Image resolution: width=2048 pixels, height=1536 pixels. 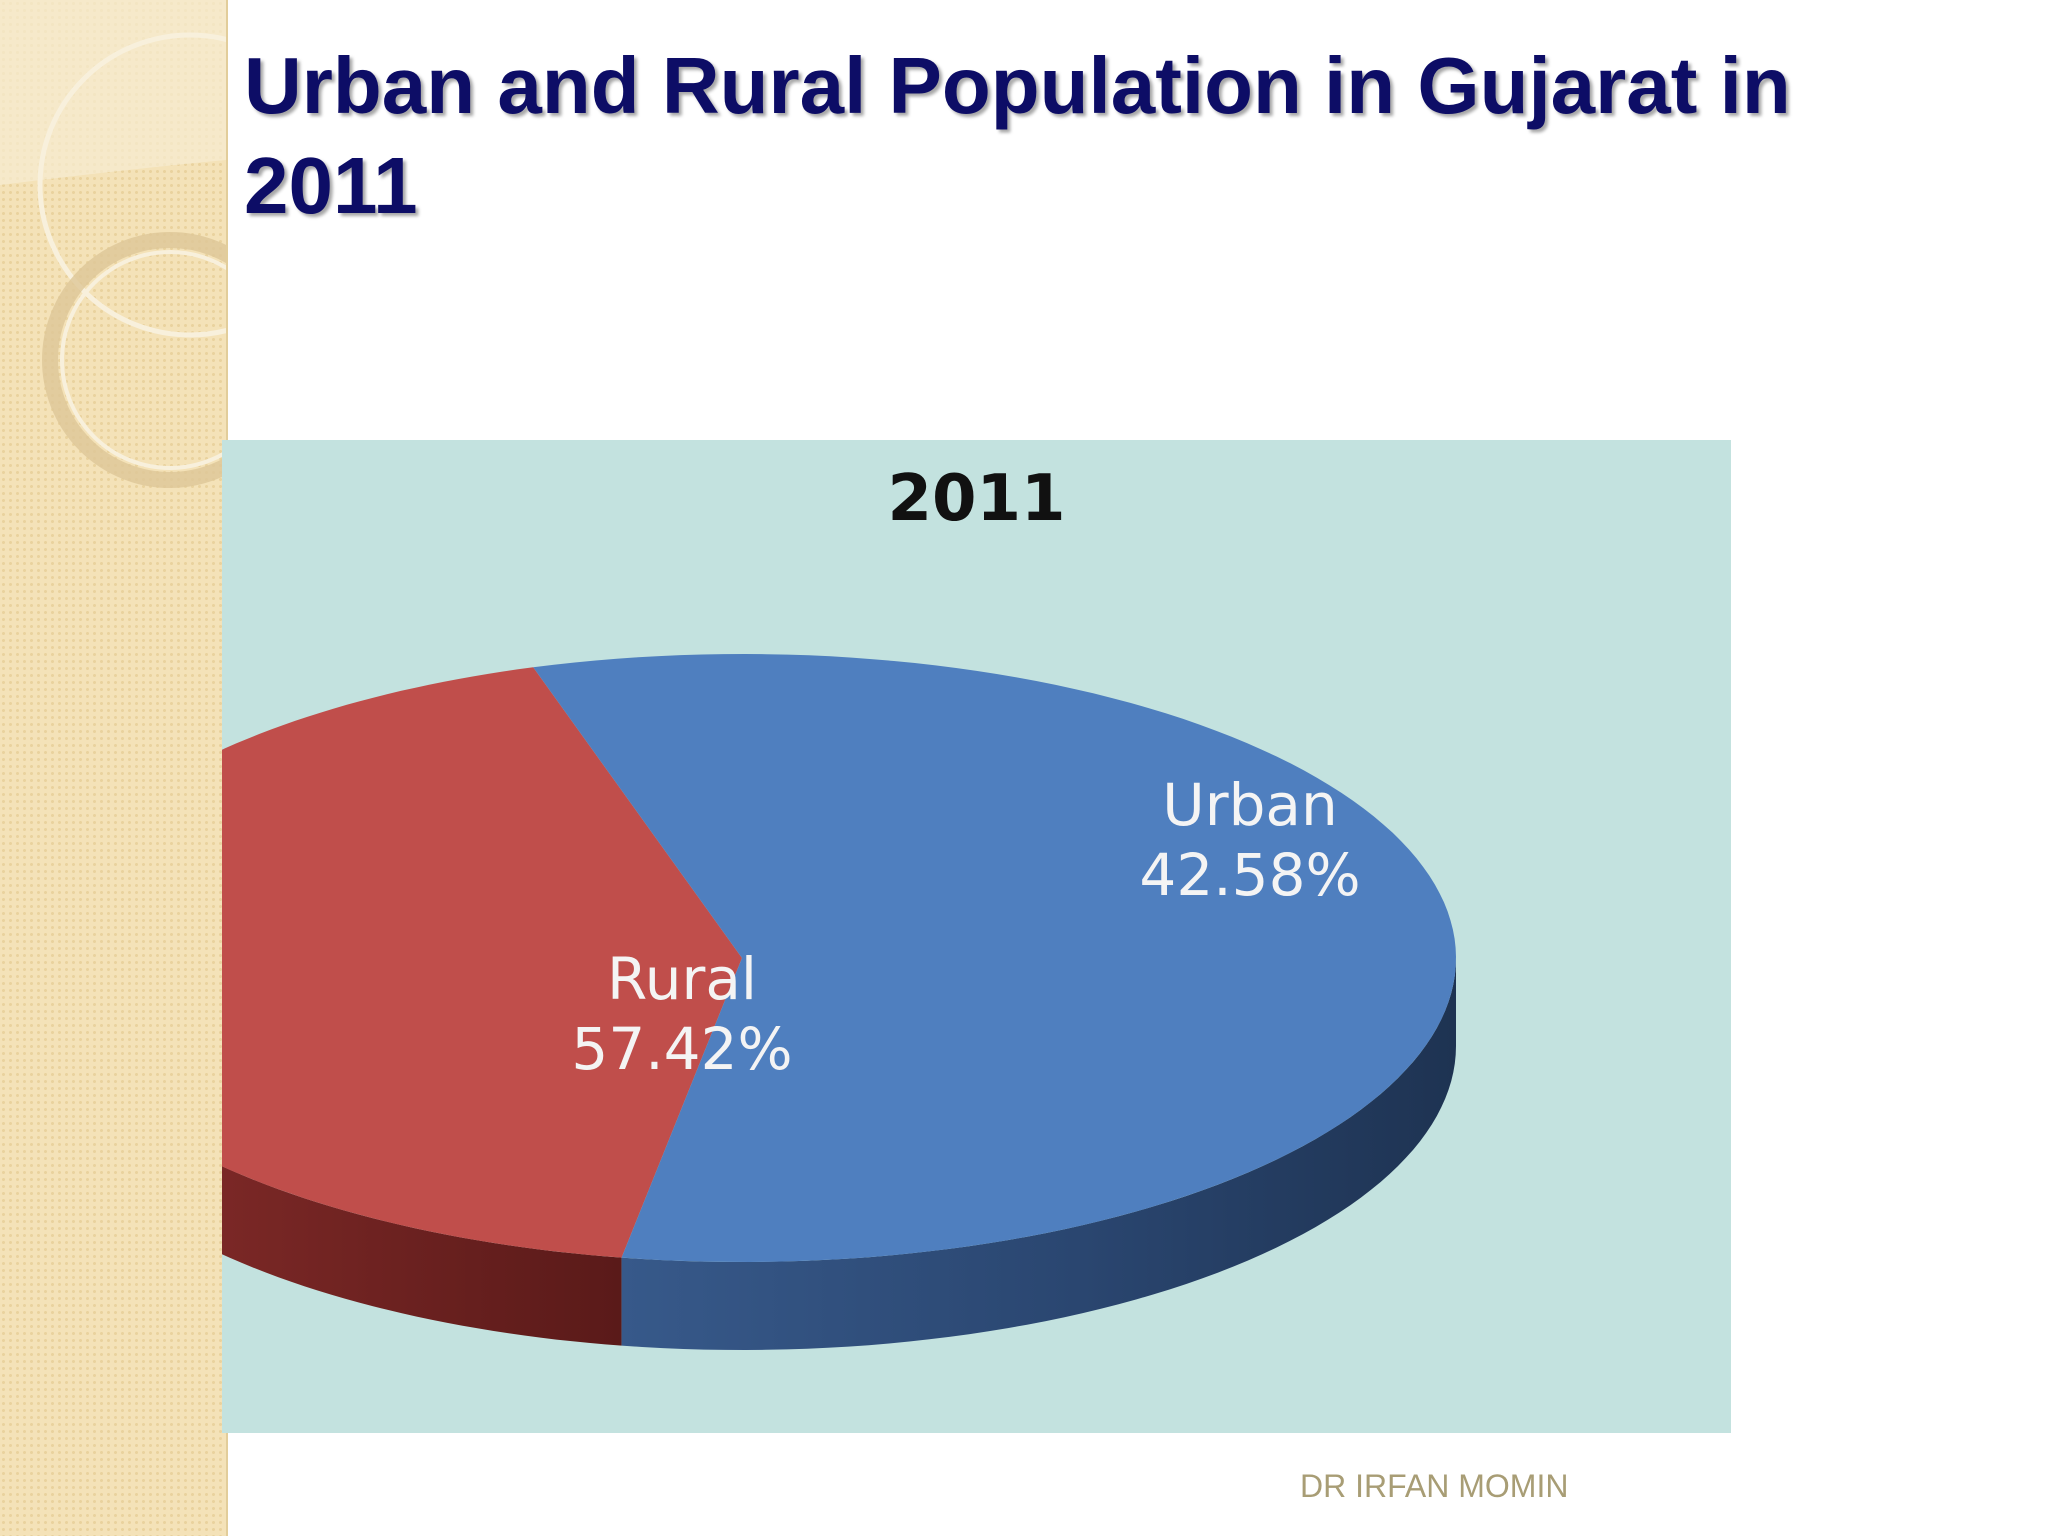 I want to click on decorative-rings, so click(x=113, y=244).